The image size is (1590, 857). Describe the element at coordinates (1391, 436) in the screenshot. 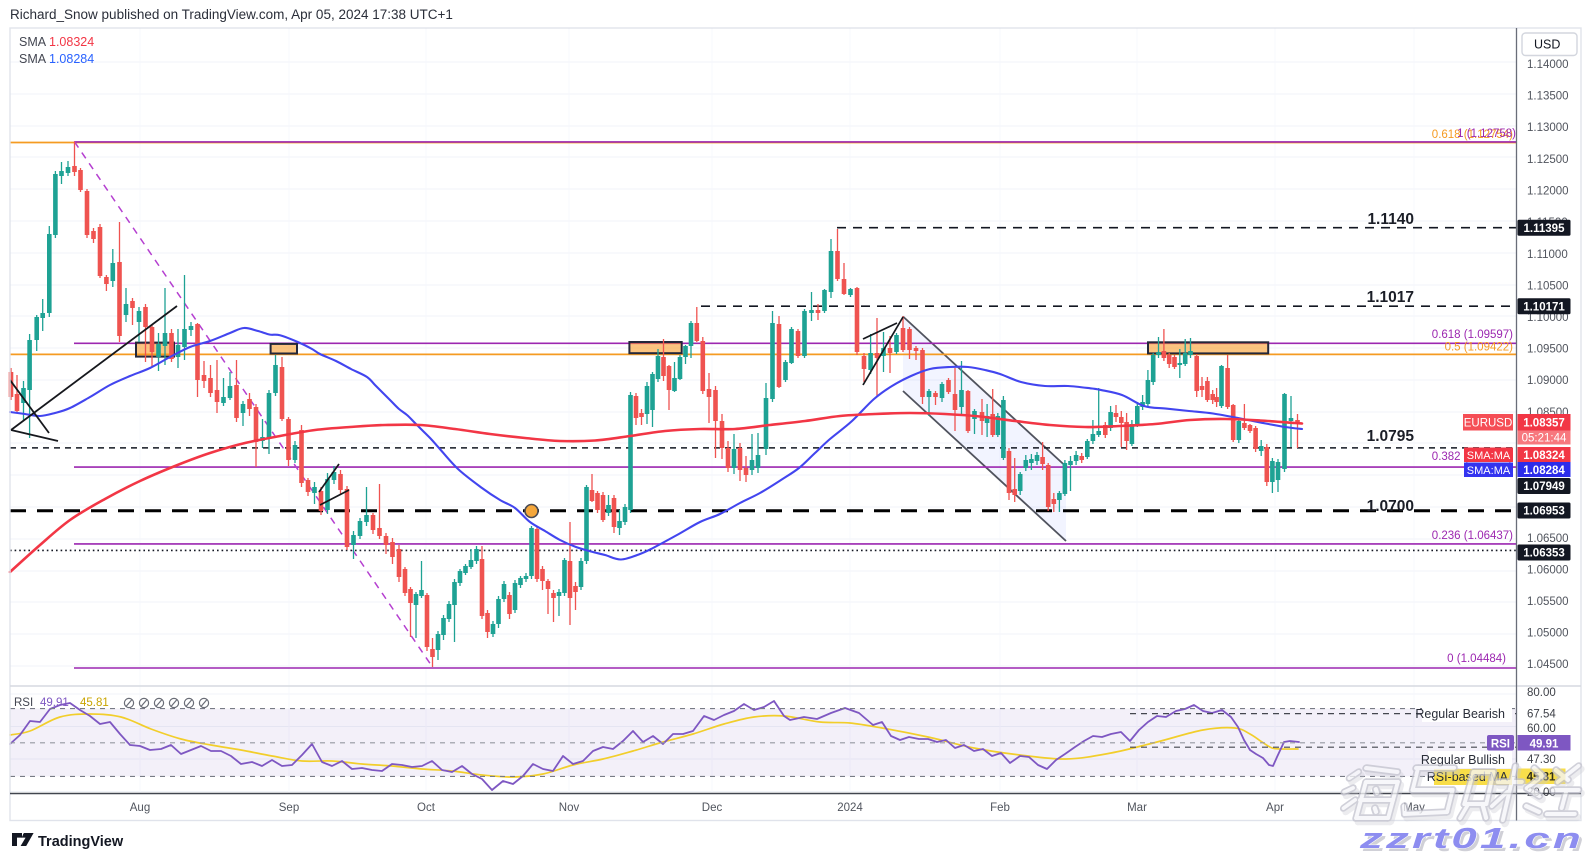

I see `svg-text: 1.0795` at that location.